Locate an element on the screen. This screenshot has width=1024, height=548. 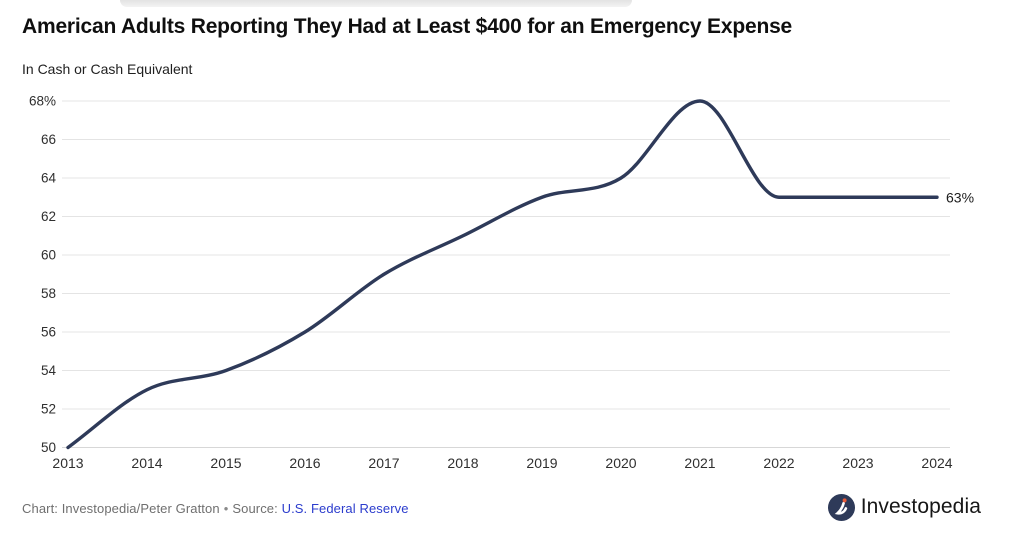
y-tick-label: 60 is located at coordinates (48, 255).